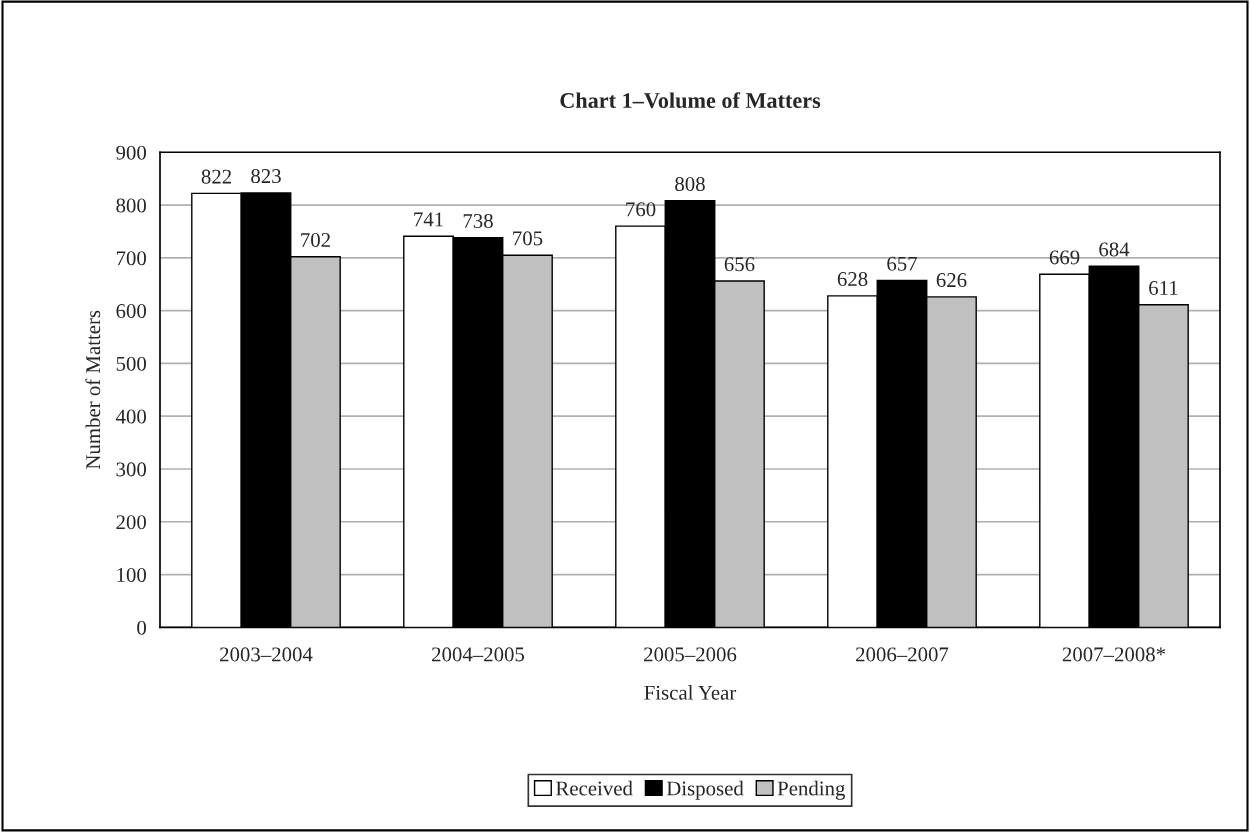  I want to click on data-label: 669, so click(1064, 257).